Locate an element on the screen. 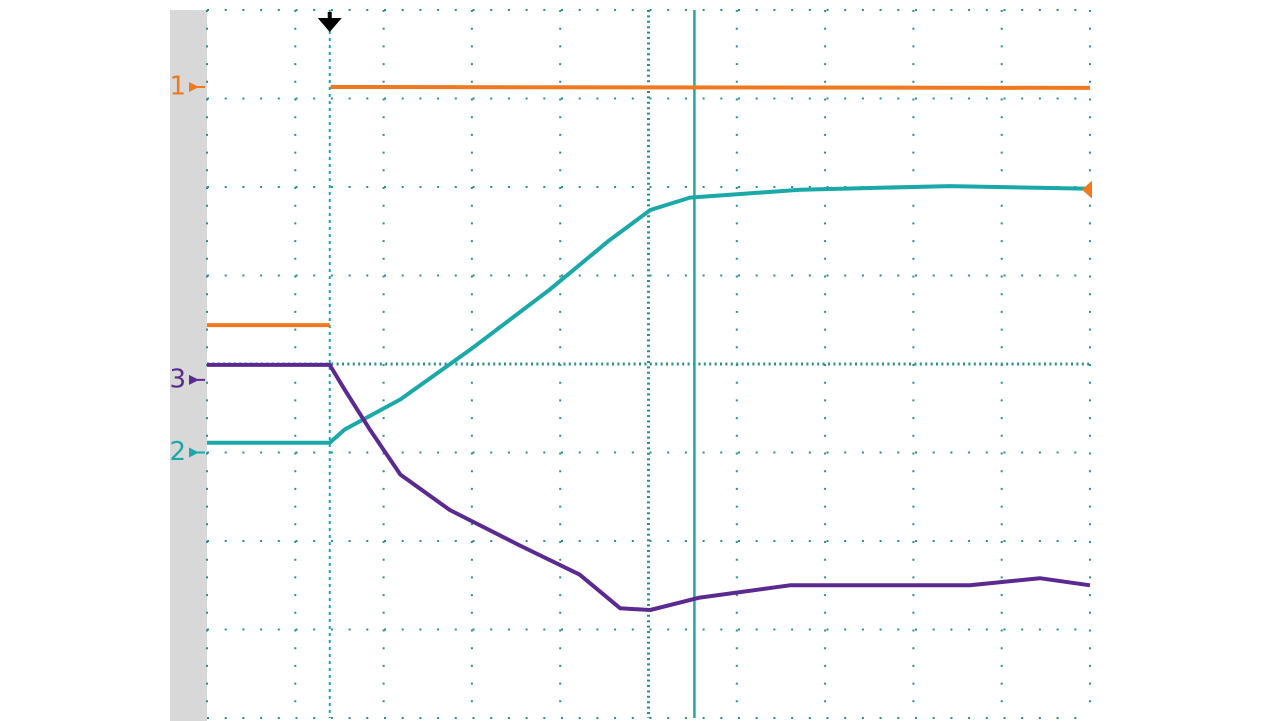  channel-label: 2 is located at coordinates (177, 452).